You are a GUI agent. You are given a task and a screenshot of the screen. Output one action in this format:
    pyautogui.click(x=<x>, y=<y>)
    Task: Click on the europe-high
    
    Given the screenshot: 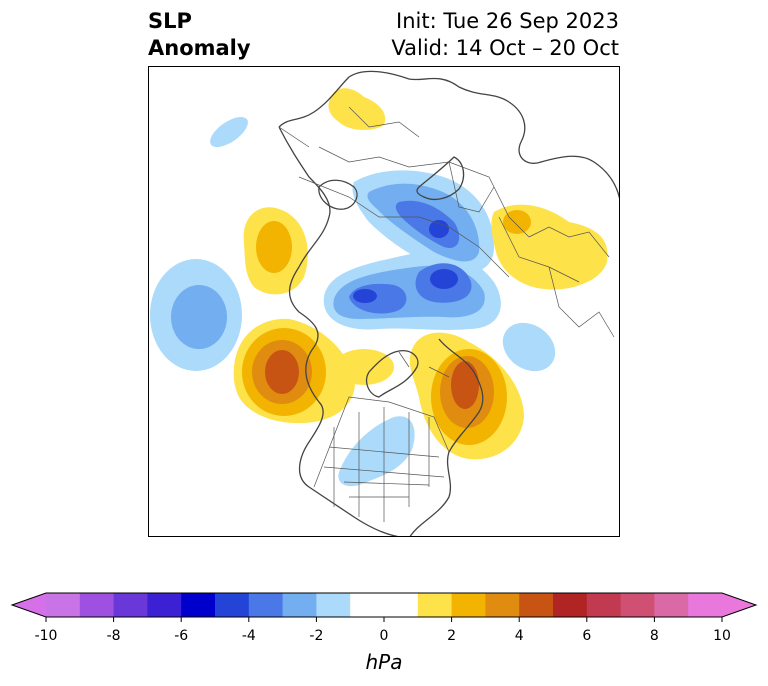 What is the action you would take?
    pyautogui.click(x=549, y=247)
    